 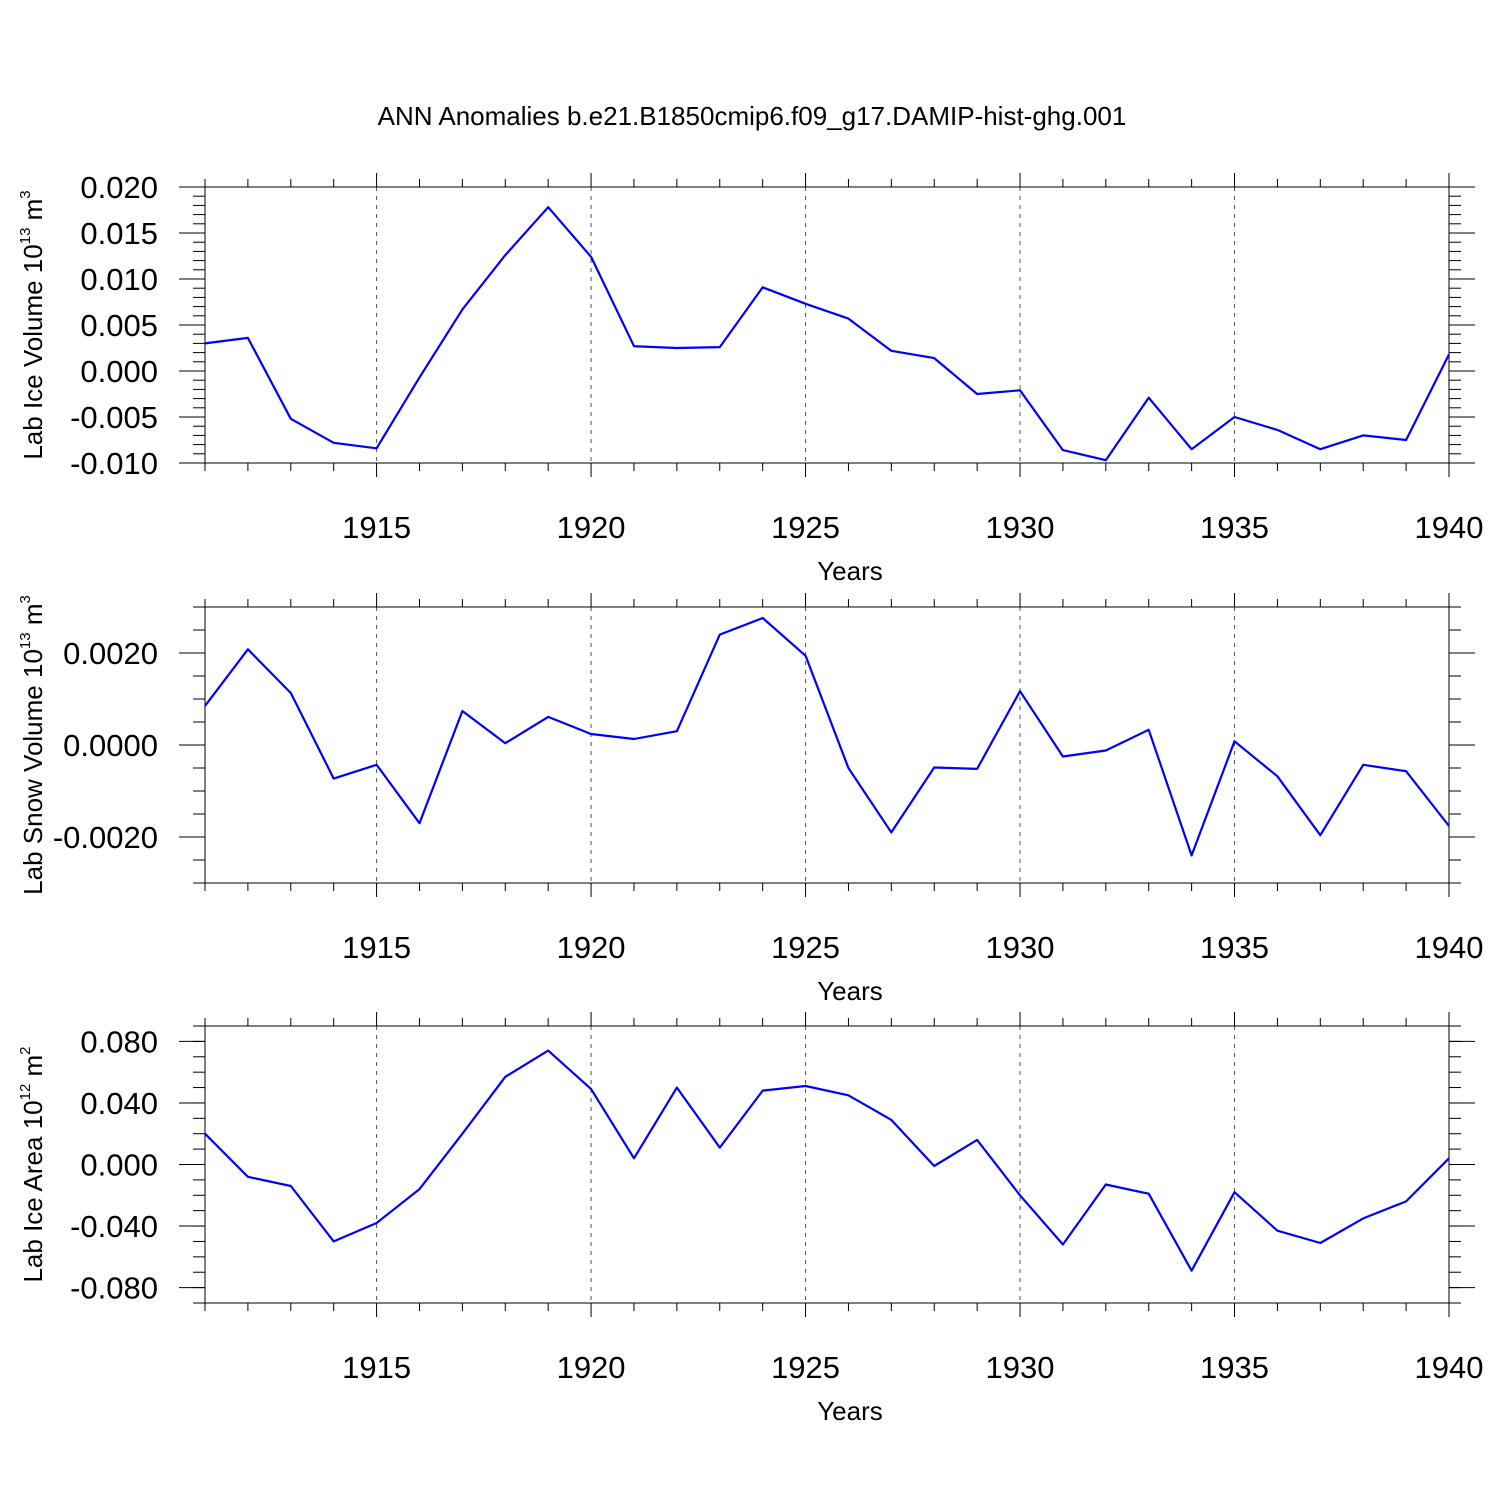 I want to click on y-tick-label: 0.005, so click(x=119, y=325).